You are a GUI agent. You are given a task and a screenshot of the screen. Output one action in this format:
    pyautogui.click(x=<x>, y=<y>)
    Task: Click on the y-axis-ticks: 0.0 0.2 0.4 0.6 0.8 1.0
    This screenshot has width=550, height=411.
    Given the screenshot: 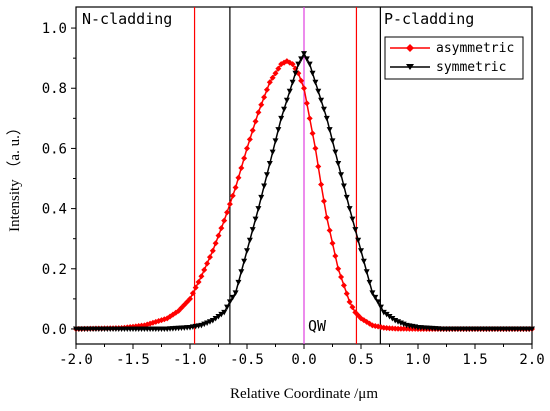 What is the action you would take?
    pyautogui.click(x=59, y=179)
    